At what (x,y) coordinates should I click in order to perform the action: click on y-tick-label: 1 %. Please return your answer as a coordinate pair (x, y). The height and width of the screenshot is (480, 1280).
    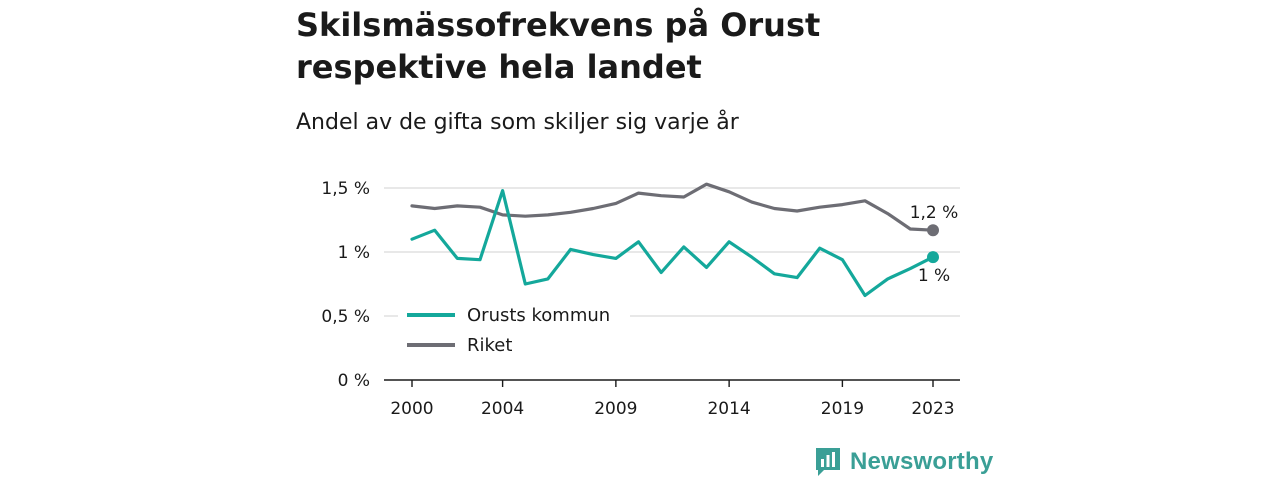
    Looking at the image, I should click on (354, 253).